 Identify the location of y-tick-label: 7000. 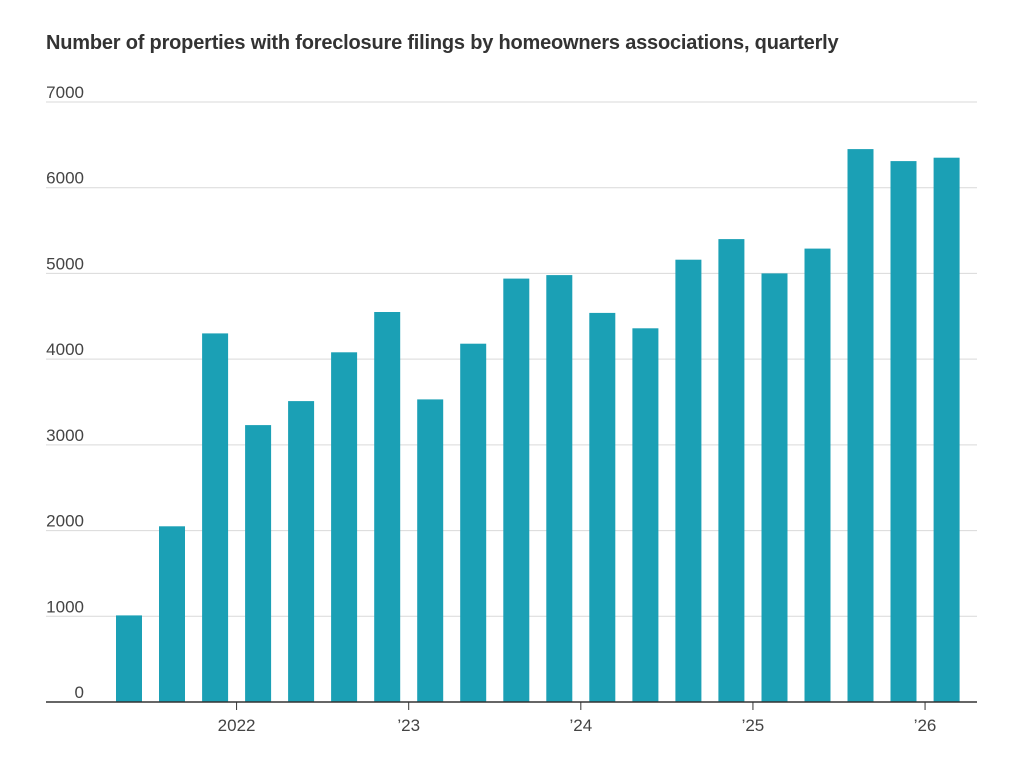
(65, 92).